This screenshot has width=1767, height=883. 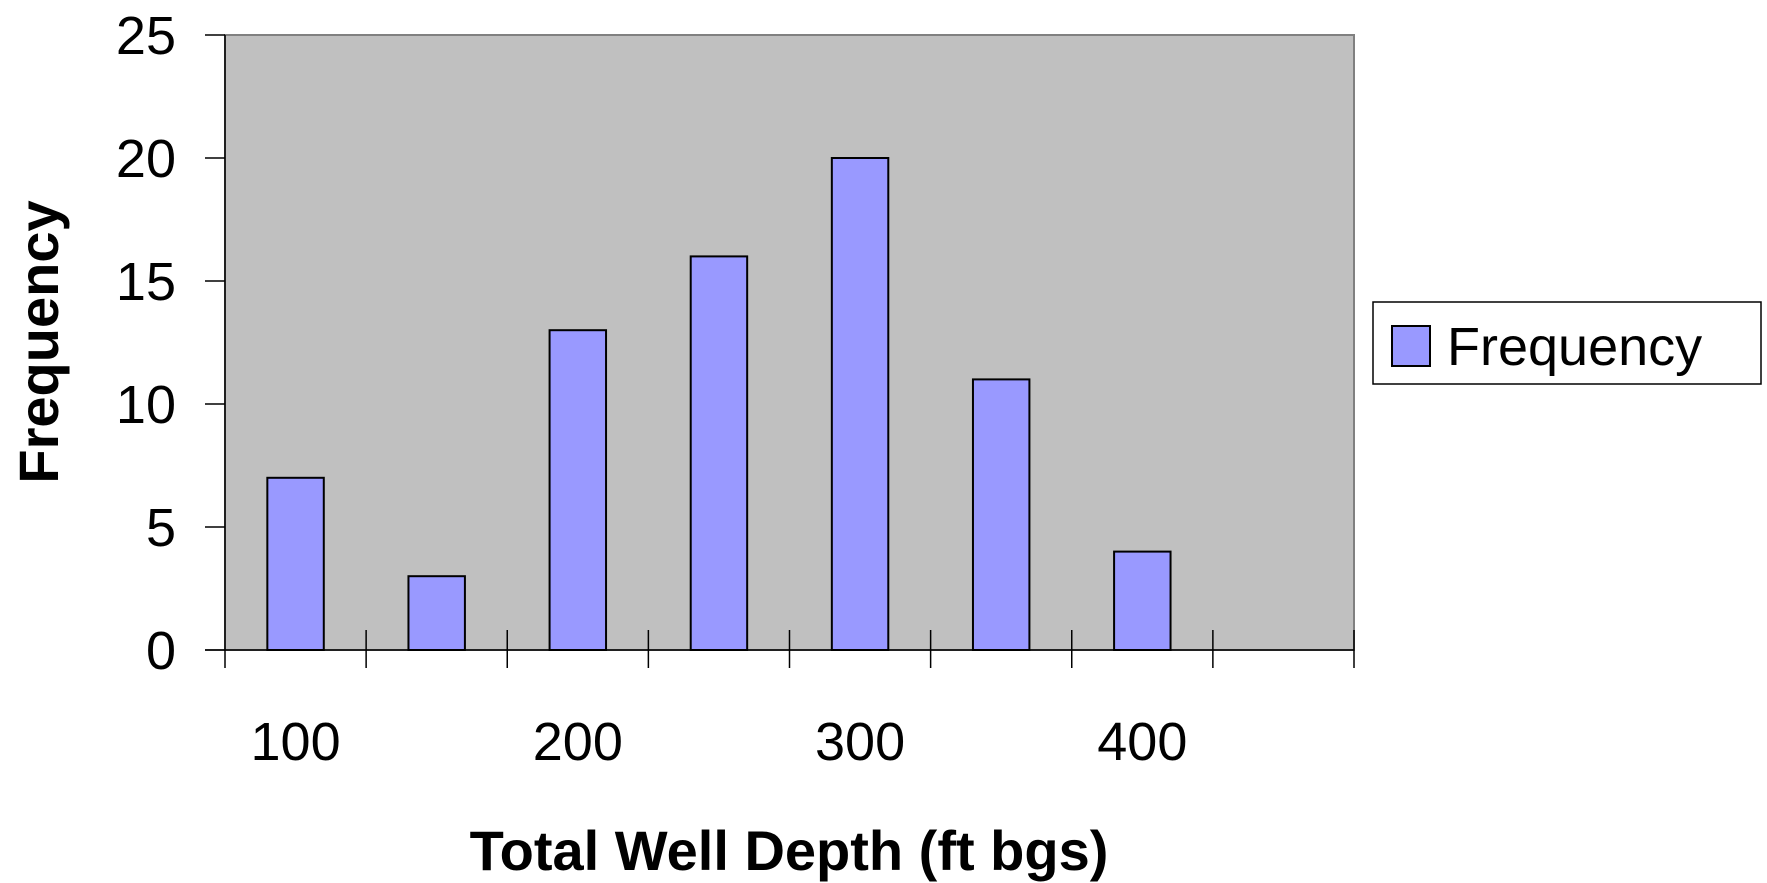 I want to click on x-tick-label: 100, so click(x=296, y=742).